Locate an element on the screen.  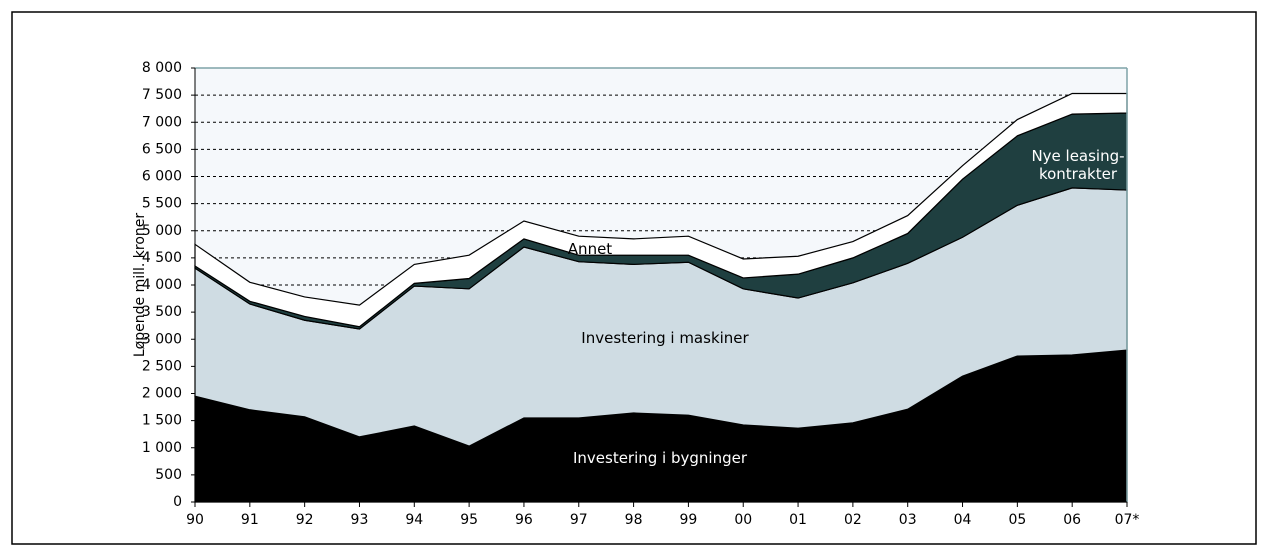
y-tick-label: 0 is located at coordinates (177, 502).